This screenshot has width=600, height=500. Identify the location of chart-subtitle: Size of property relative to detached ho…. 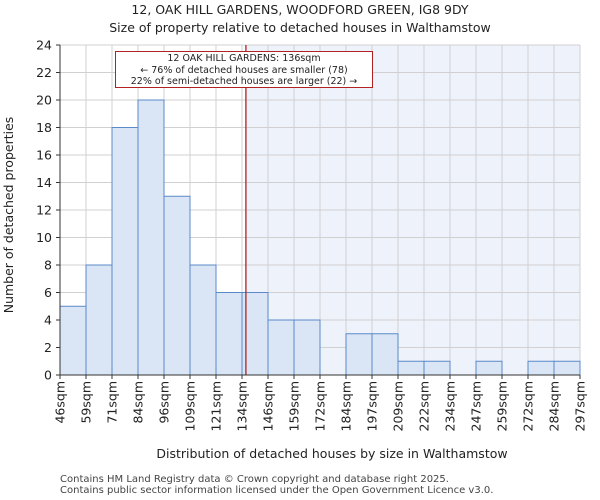
(300, 27).